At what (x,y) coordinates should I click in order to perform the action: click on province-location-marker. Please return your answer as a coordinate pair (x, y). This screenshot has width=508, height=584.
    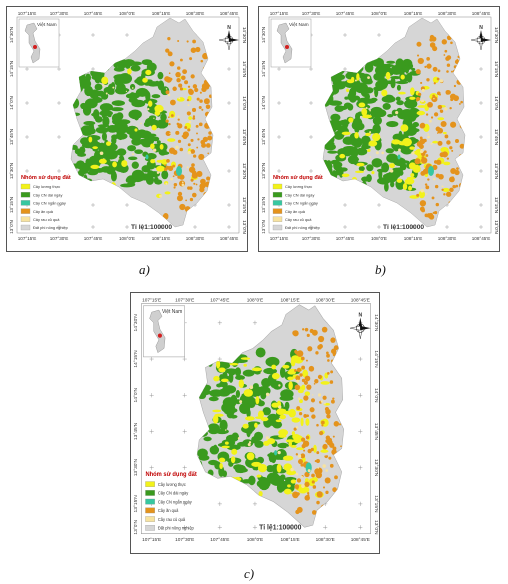
    Looking at the image, I should click on (35, 47).